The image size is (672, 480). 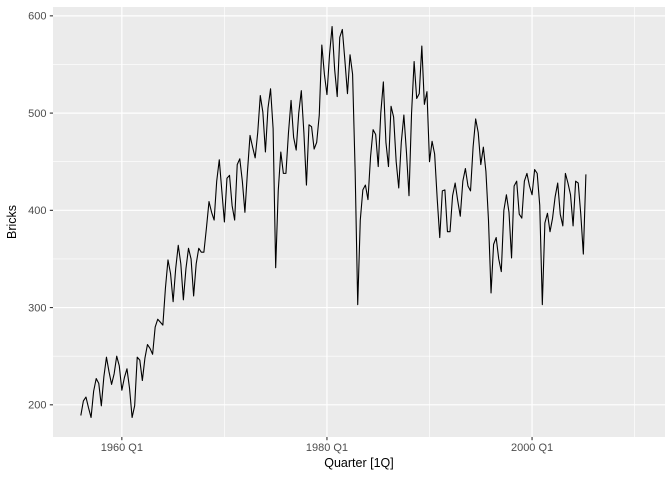 What do you see at coordinates (122, 448) in the screenshot?
I see `x-tick-label: 1960 Q1` at bounding box center [122, 448].